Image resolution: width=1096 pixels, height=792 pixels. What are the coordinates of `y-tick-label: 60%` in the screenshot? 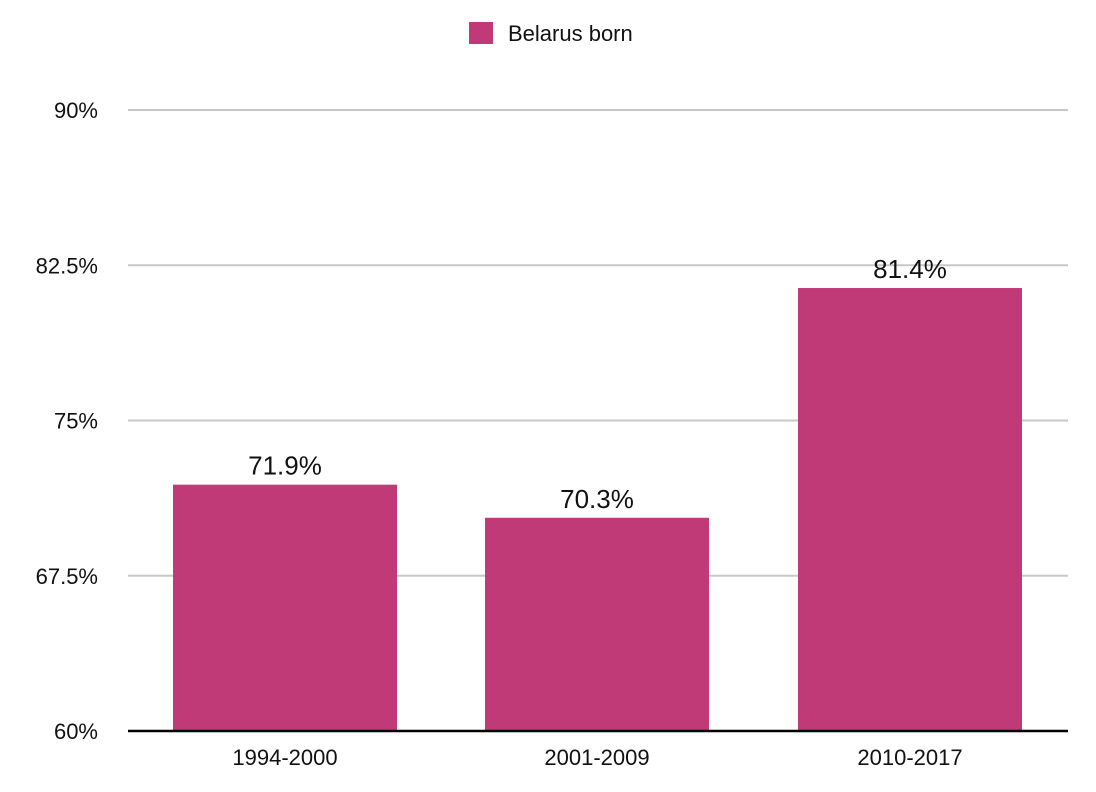 It's located at (76, 731).